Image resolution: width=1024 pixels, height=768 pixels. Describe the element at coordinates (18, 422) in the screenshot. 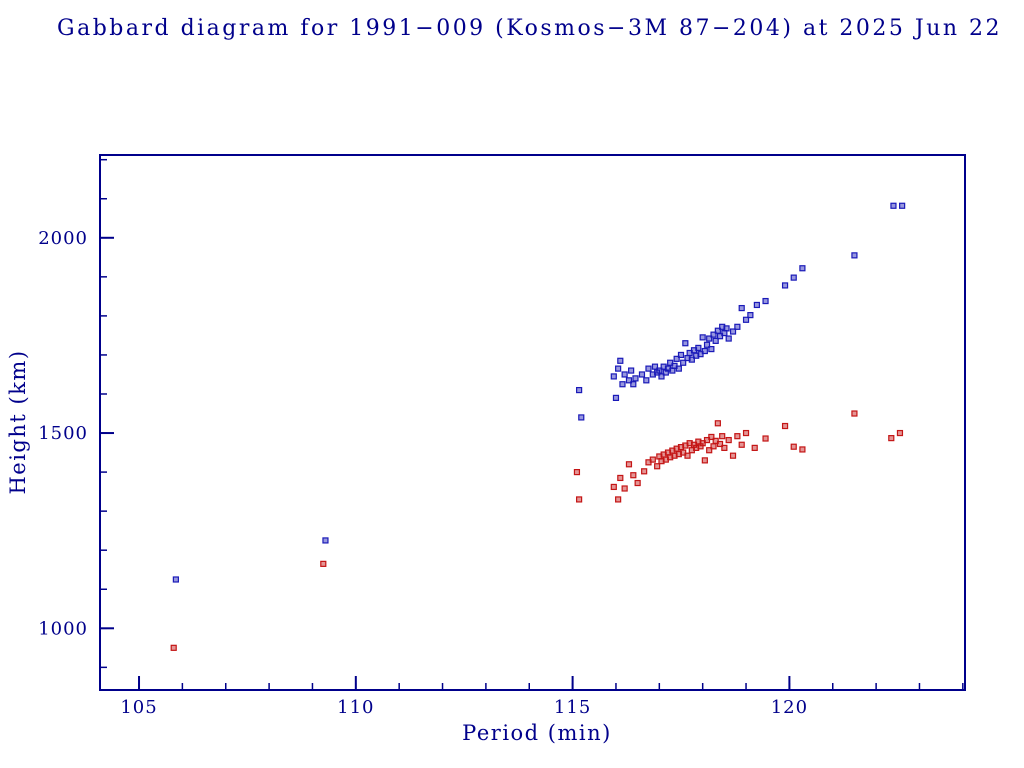

I see `y-axis-label: Height (km)` at that location.